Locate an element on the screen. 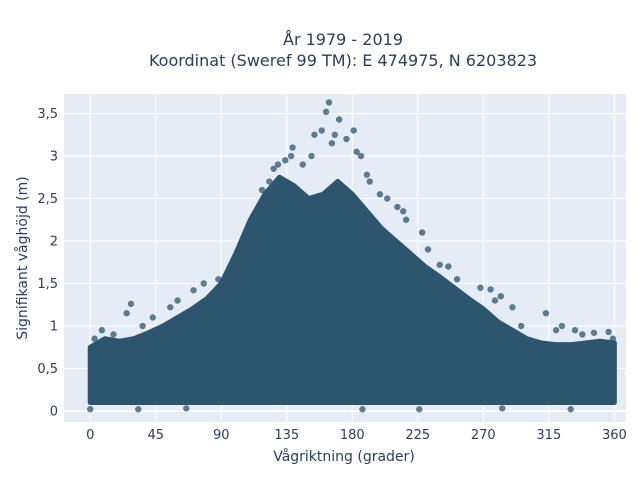 The image size is (640, 480). y-tick-label: 2,5 is located at coordinates (47, 199).